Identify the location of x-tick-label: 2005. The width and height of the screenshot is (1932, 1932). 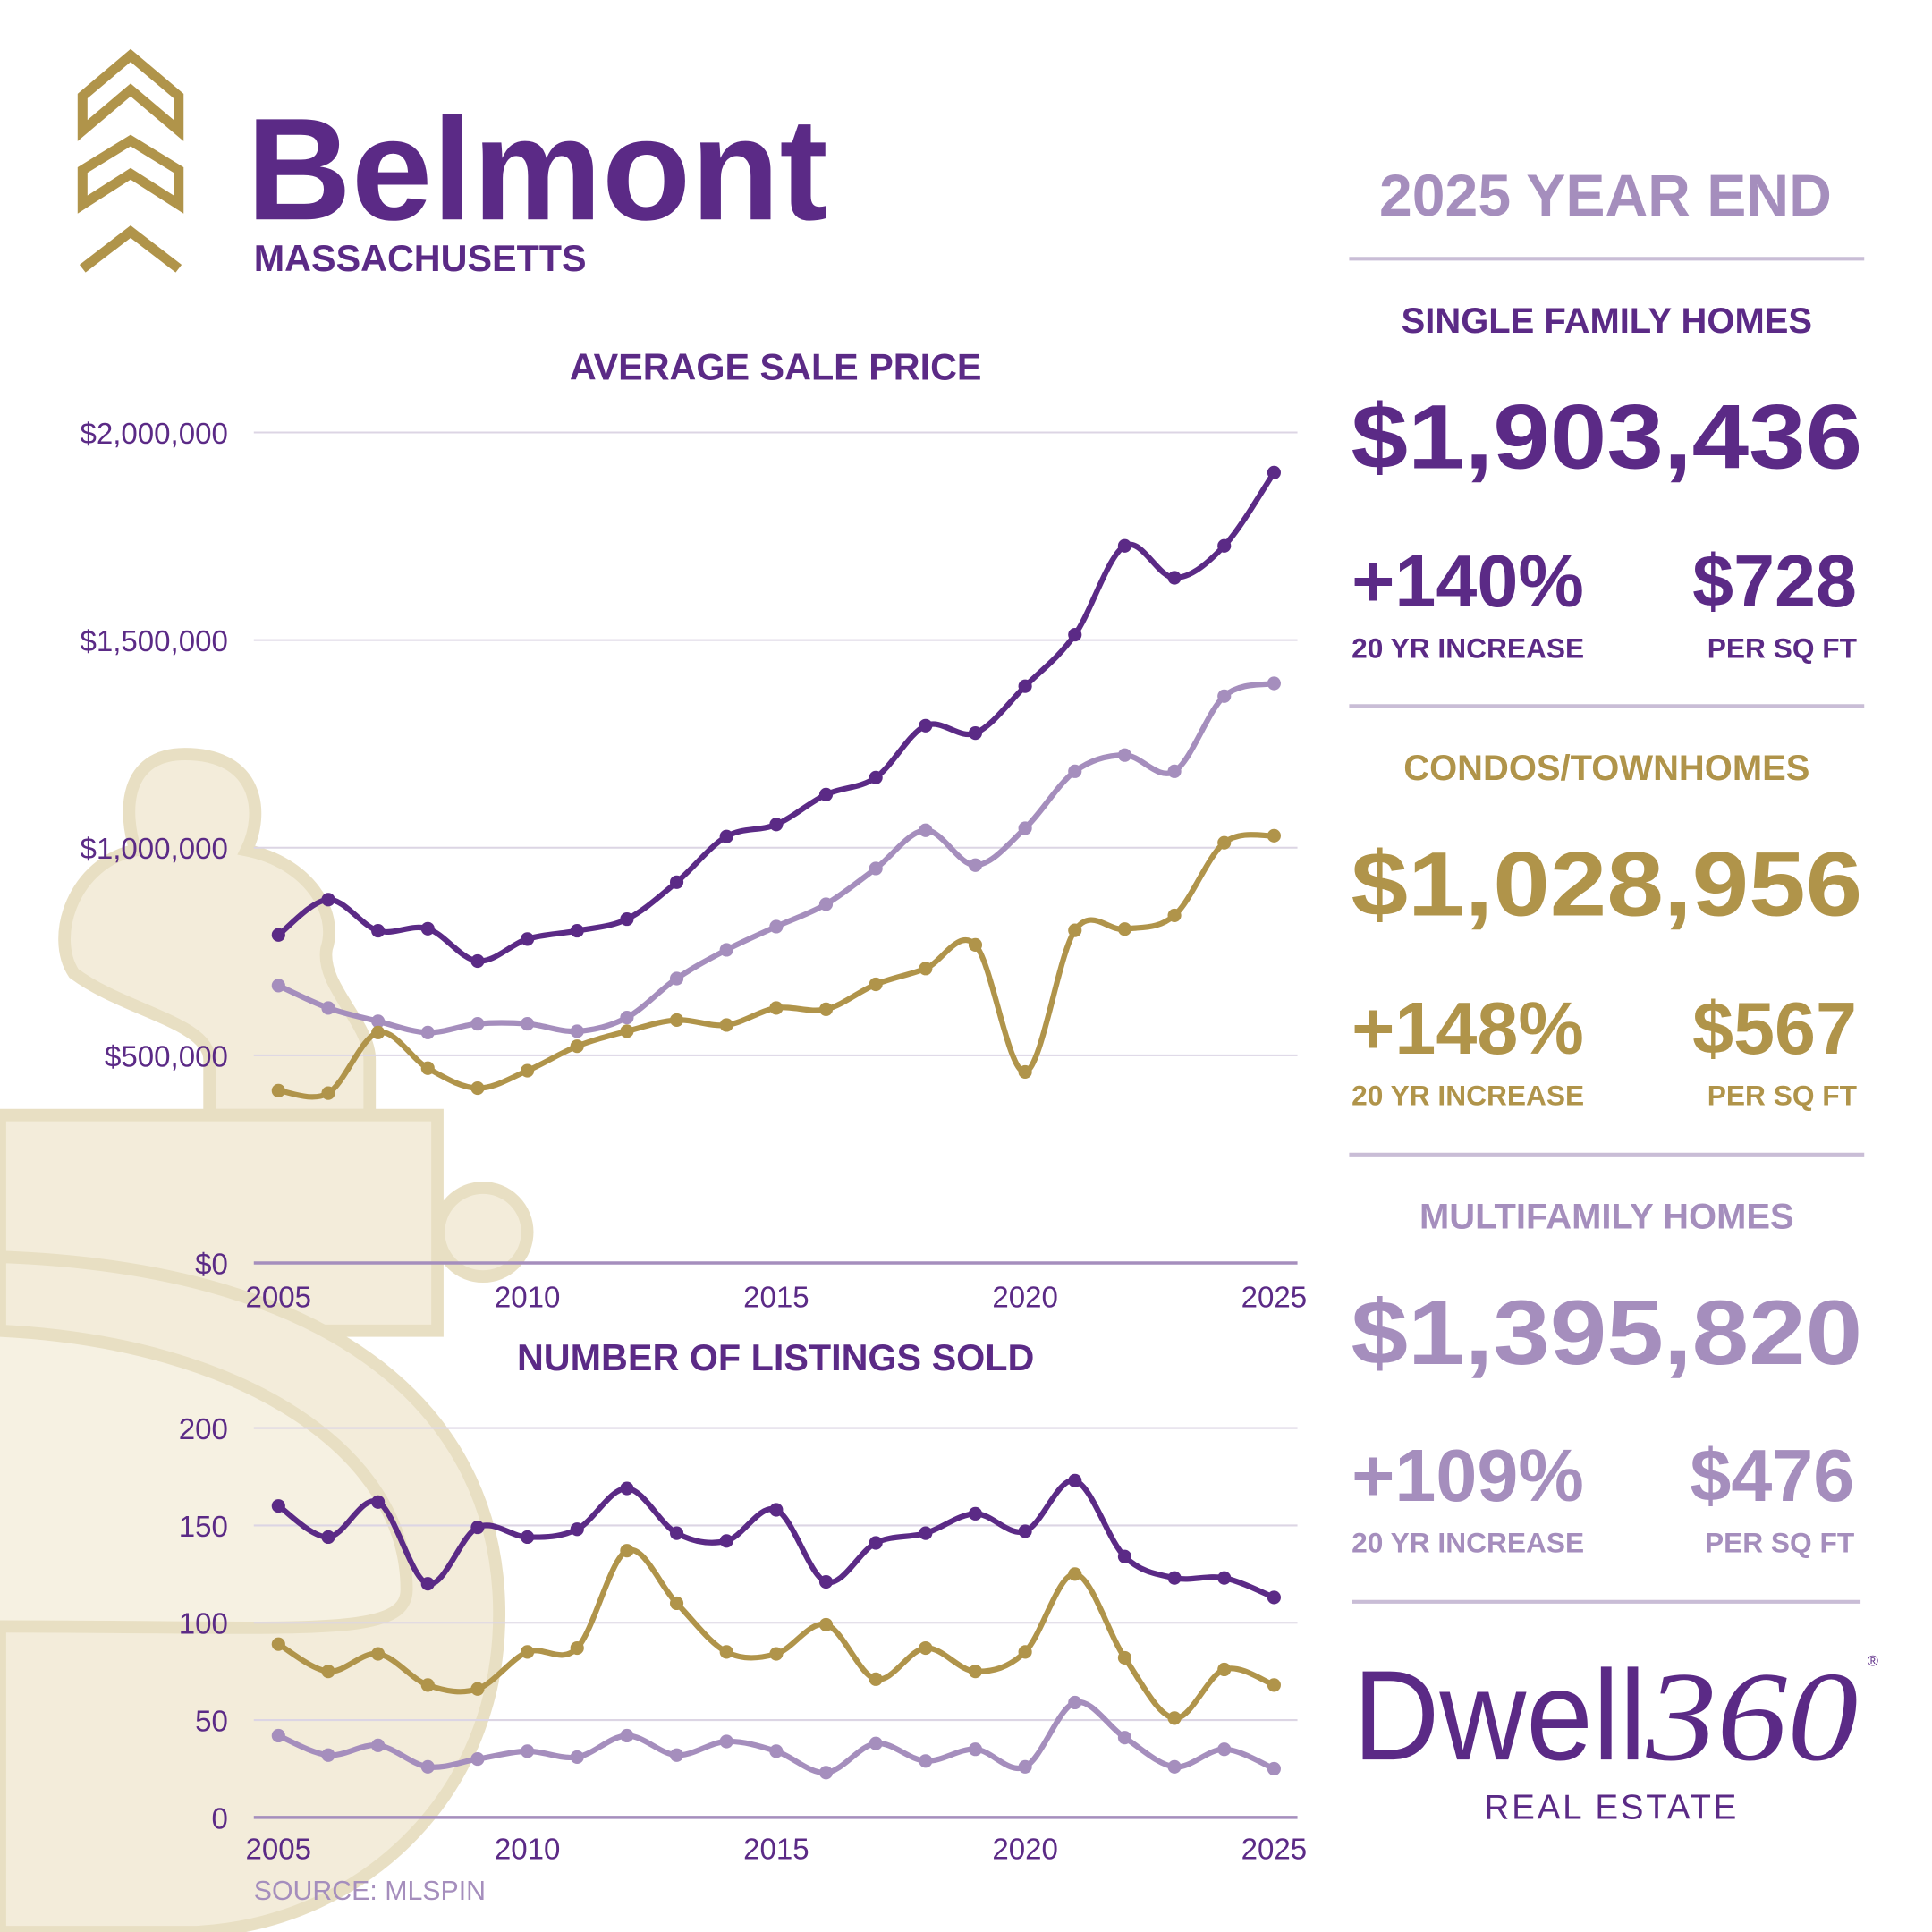
(279, 1298).